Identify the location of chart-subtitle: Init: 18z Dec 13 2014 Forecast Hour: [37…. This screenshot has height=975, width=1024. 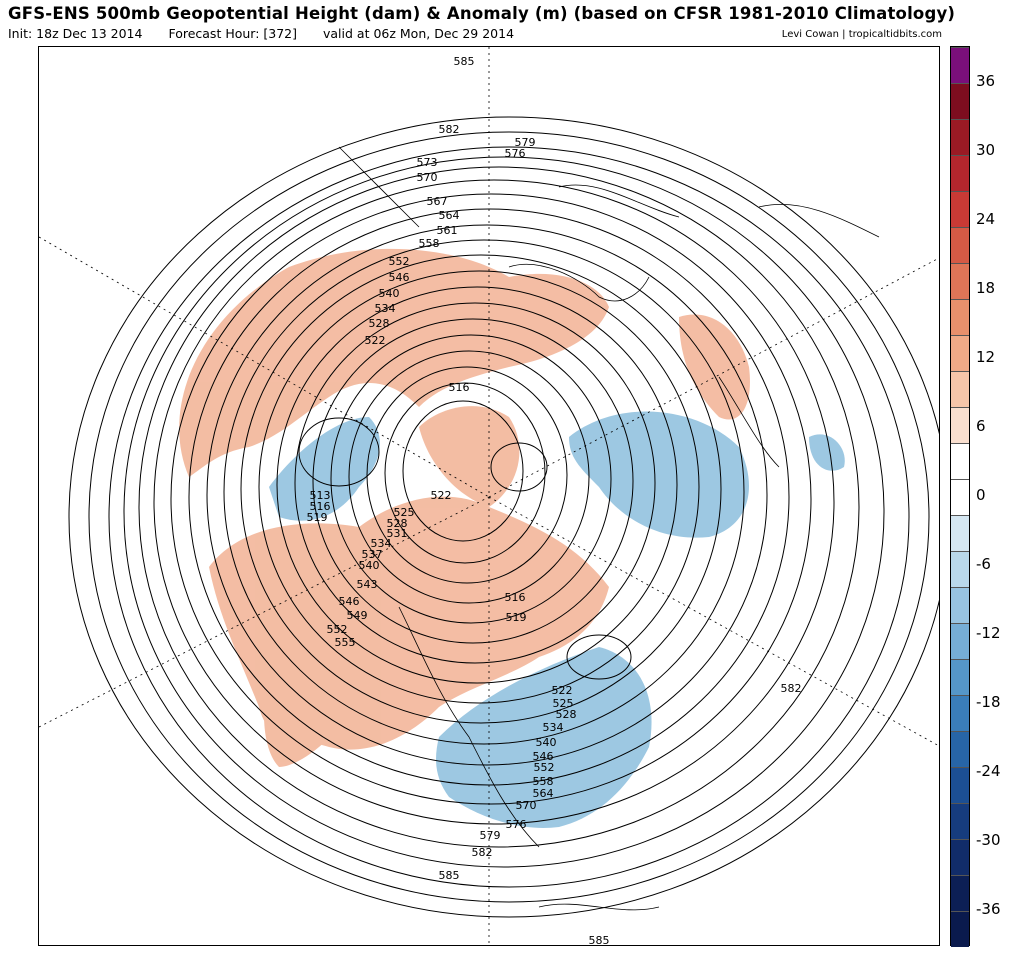
(272, 33).